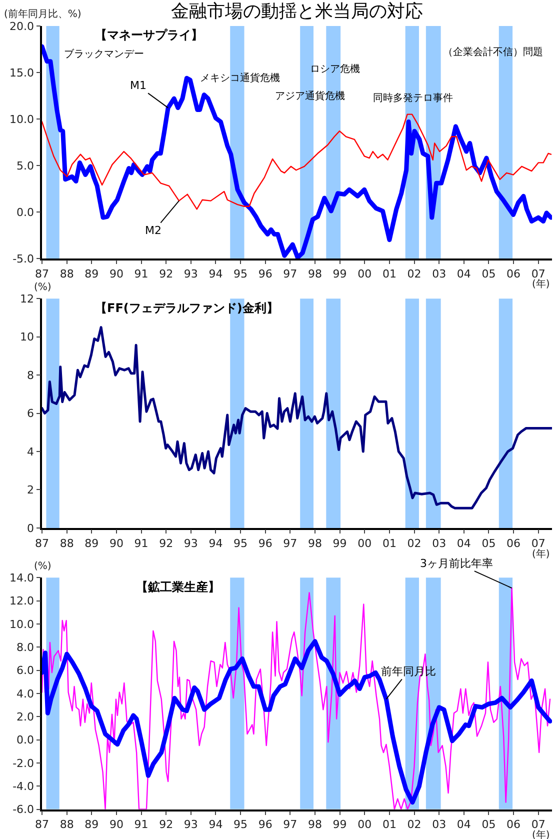  What do you see at coordinates (30, 375) in the screenshot?
I see `y-tick-label: 8` at bounding box center [30, 375].